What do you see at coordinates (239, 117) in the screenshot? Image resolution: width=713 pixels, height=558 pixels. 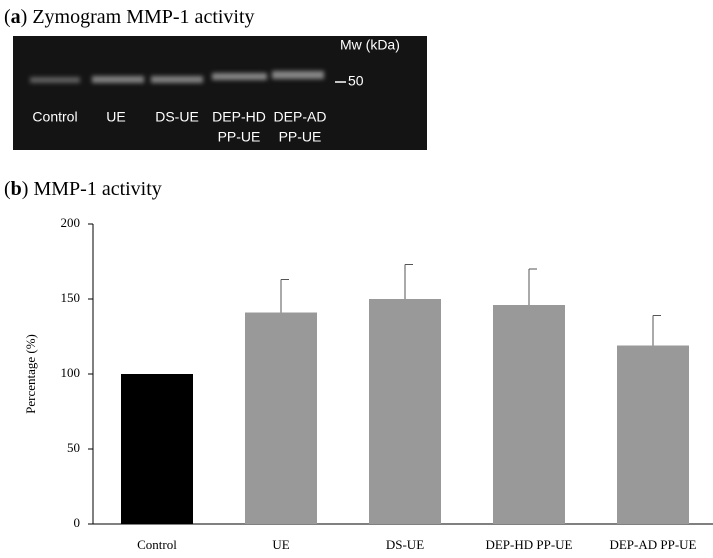 I see `lane-label: DEP-HD` at bounding box center [239, 117].